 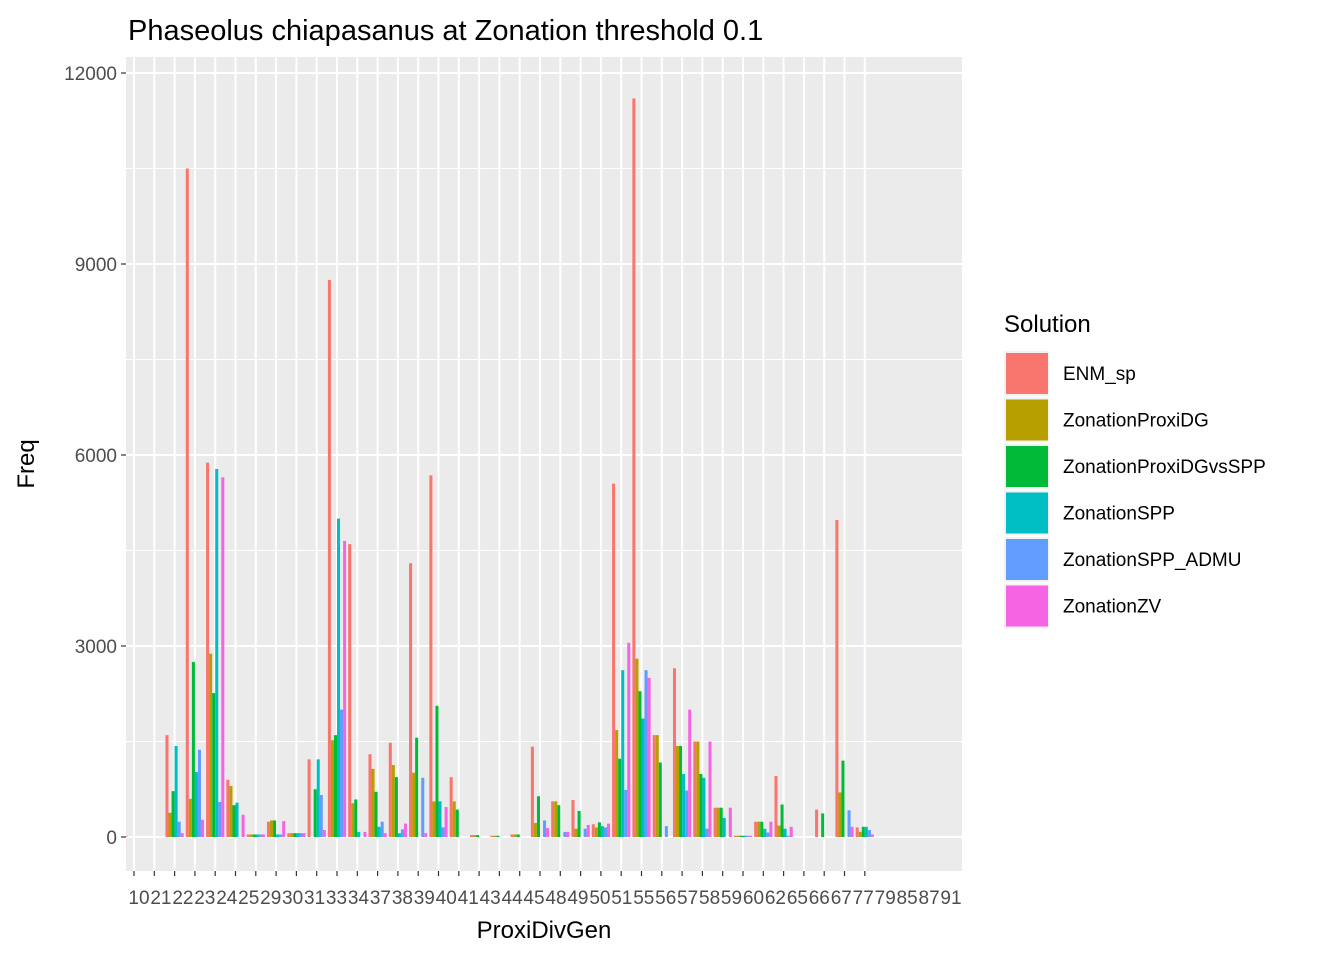 What do you see at coordinates (490, 898) in the screenshot?
I see `x-tick-label: 43` at bounding box center [490, 898].